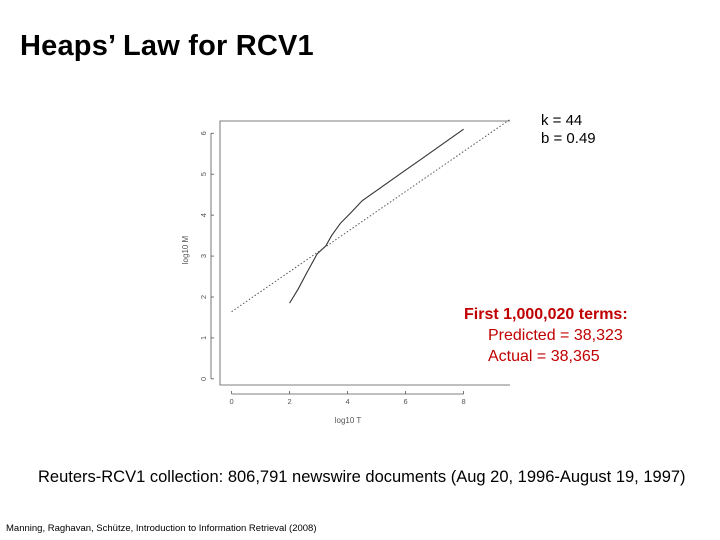 Image resolution: width=720 pixels, height=540 pixels. I want to click on callout-actual: Actual = 38,365, so click(544, 356).